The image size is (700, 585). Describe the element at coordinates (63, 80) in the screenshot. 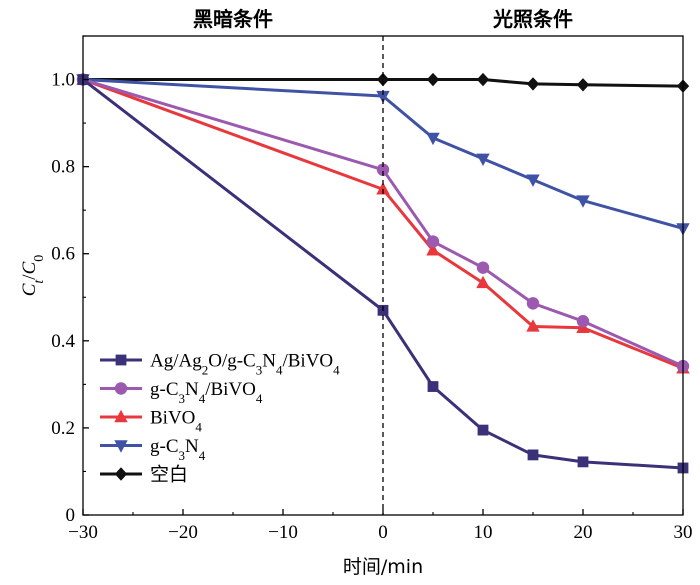

I see `y-tick-label: 1.0` at that location.